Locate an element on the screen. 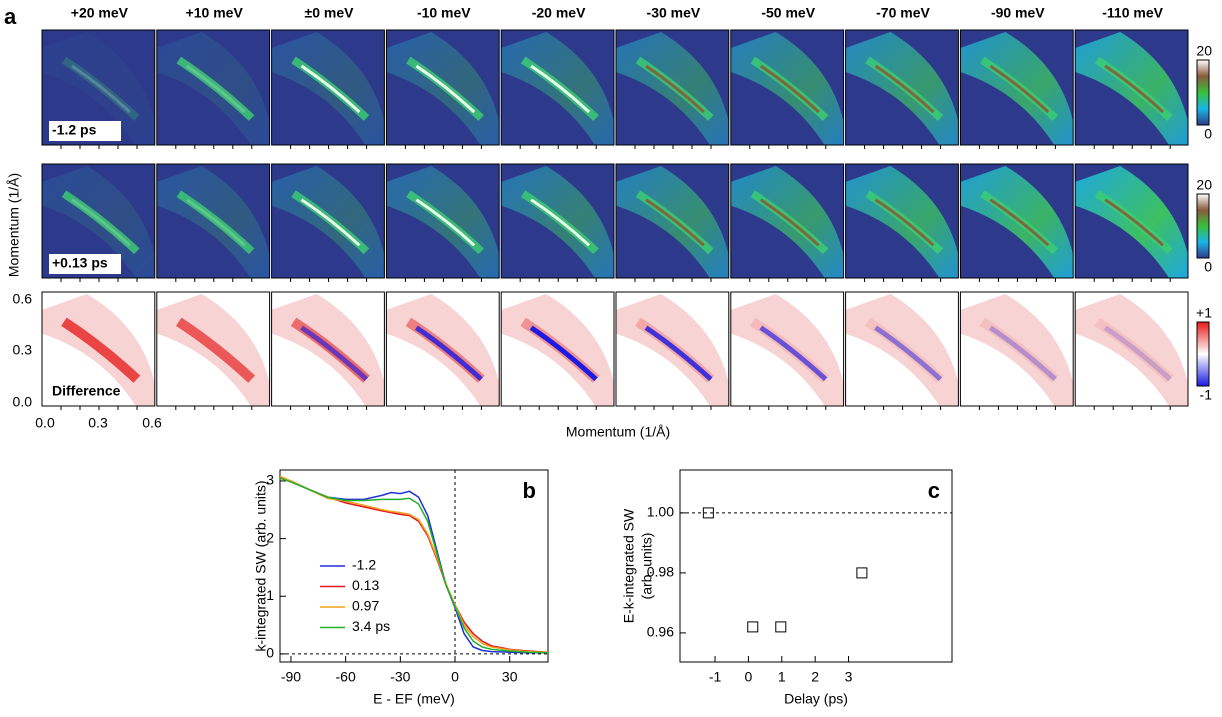  column-title: -50 meV is located at coordinates (788, 13).